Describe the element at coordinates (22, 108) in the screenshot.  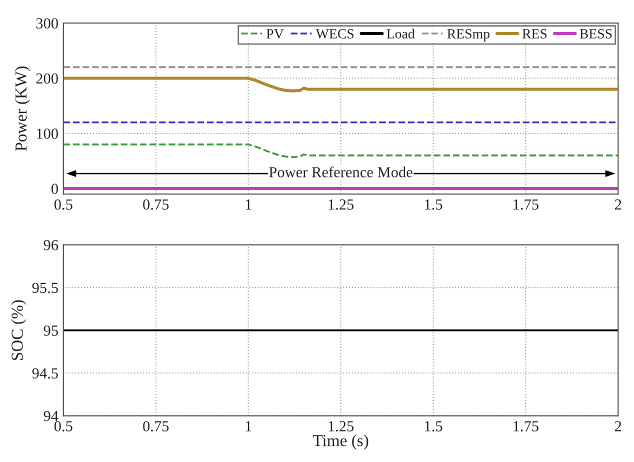
I see `y-axis-title: Power (KW)` at that location.